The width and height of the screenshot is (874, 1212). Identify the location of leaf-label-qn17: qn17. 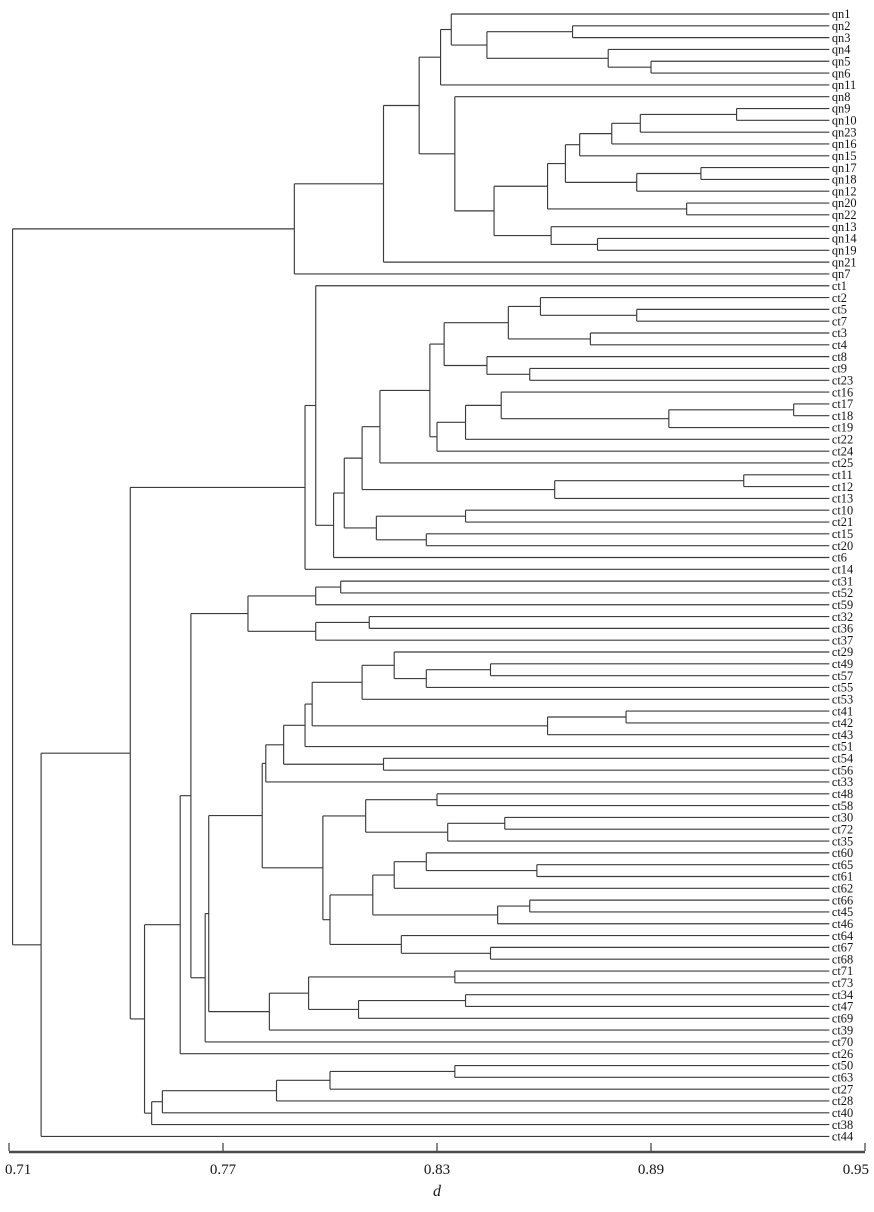
(844, 168).